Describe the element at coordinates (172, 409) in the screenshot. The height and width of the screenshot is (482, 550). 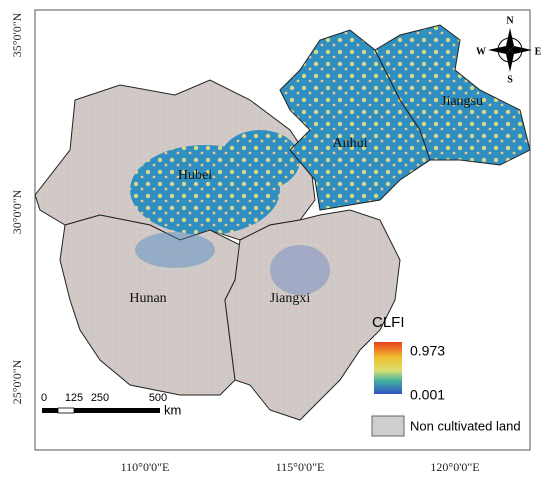
I see `scale-unit: km` at that location.